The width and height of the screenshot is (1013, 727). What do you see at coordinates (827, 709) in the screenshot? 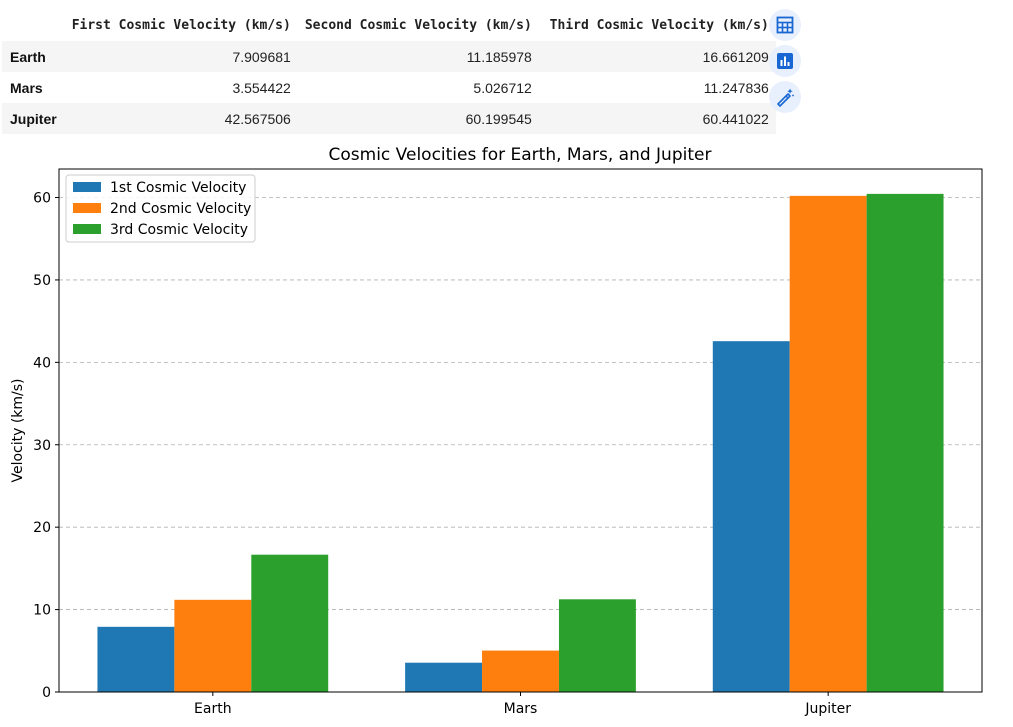
I see `x-tick-label: Jupiter` at bounding box center [827, 709].